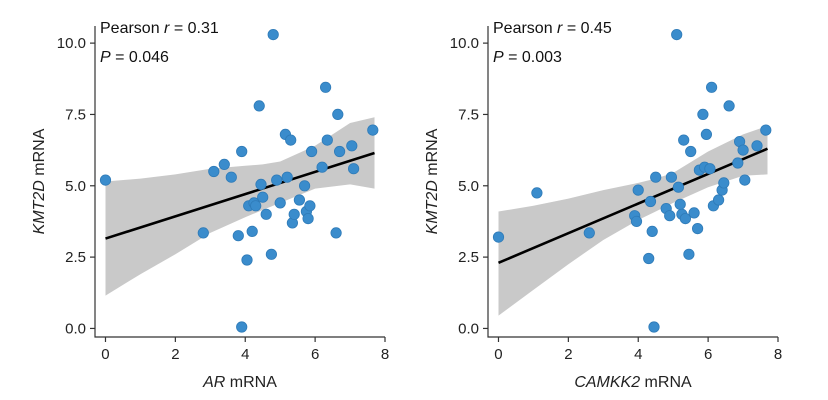 The height and width of the screenshot is (400, 828). What do you see at coordinates (432, 181) in the screenshot?
I see `y-axis-title: KMT2D mRNA` at bounding box center [432, 181].